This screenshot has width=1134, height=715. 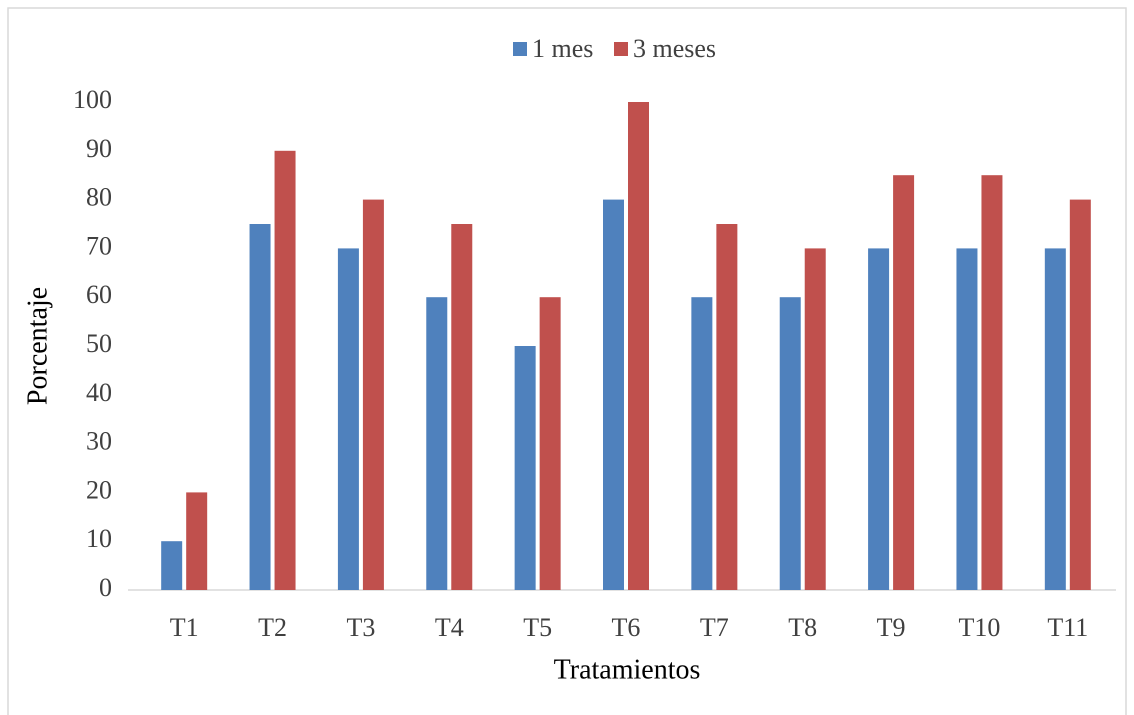 I want to click on y-axis-title: Porcentaje, so click(x=37, y=346).